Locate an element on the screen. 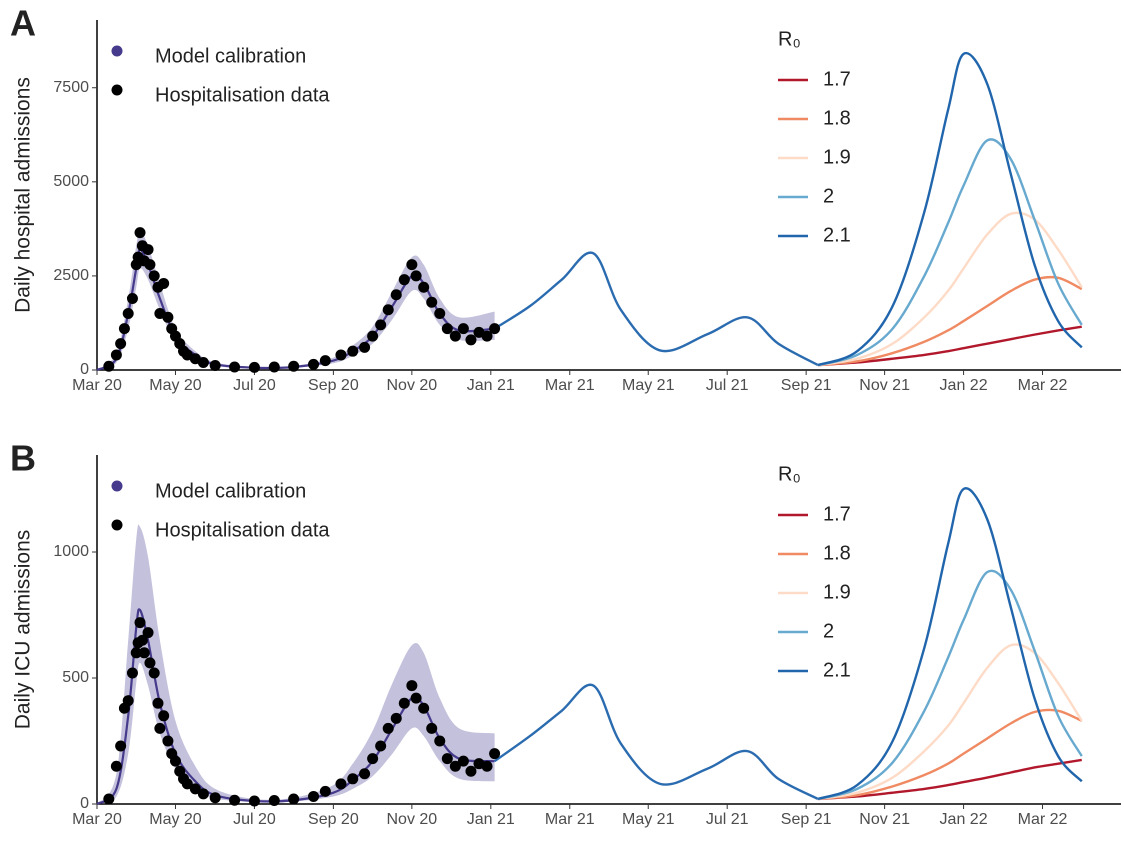 The image size is (1124, 841). y-tick-label: 5000 is located at coordinates (71, 181).